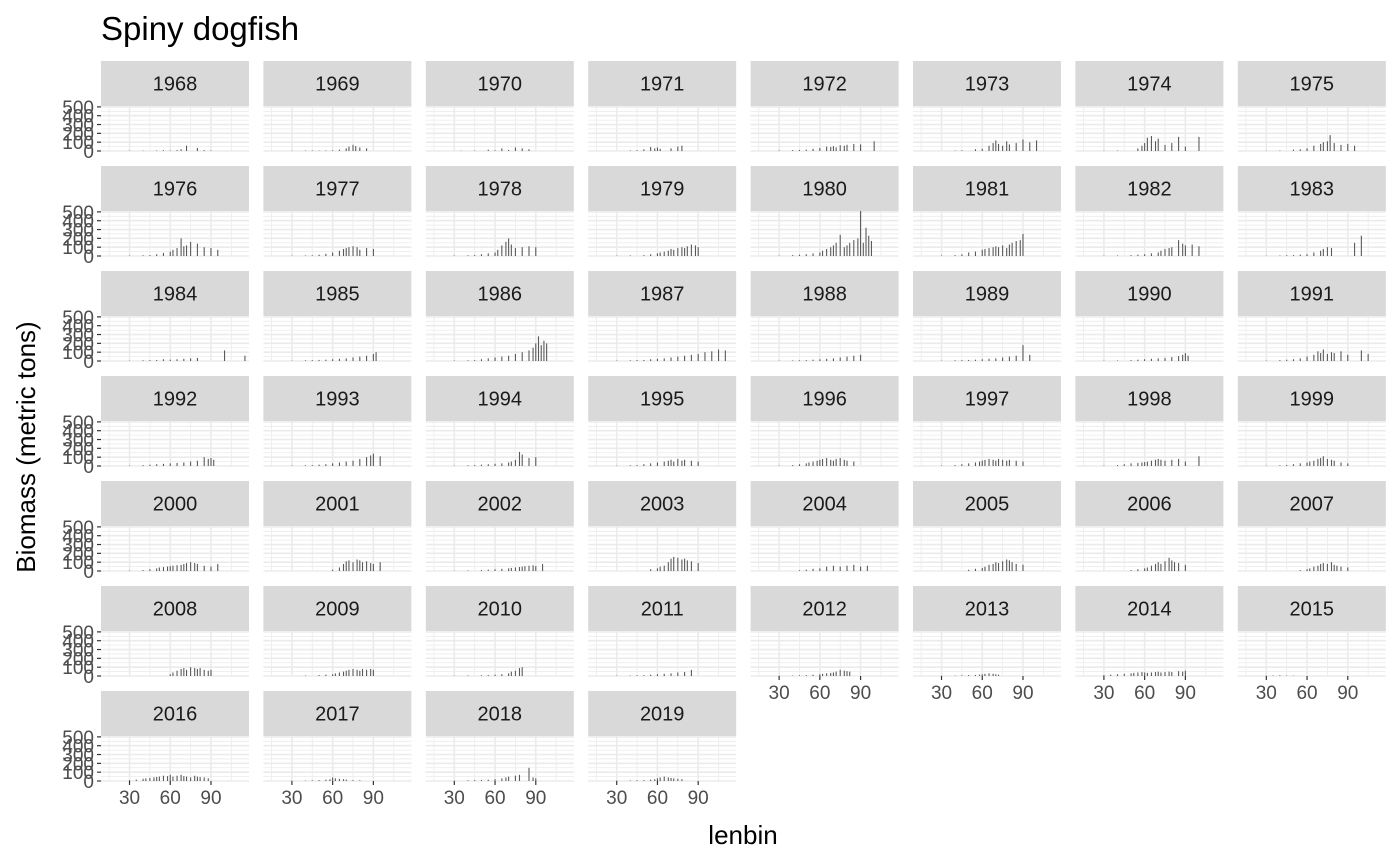  I want to click on y-tick-label: 500, so click(78, 108).